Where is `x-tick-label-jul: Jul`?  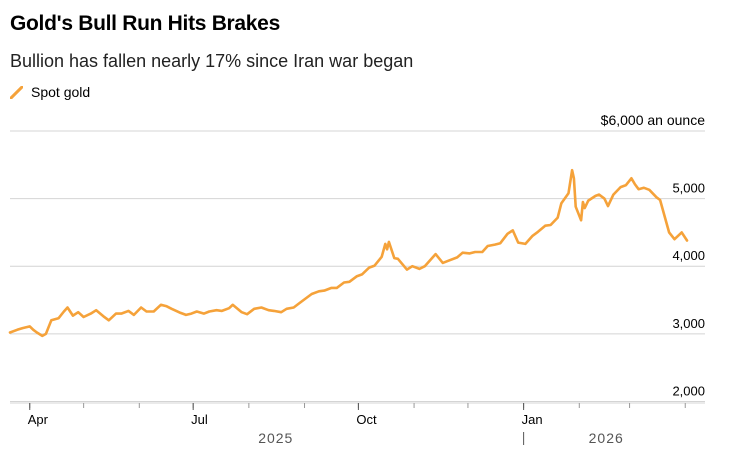
x-tick-label-jul: Jul is located at coordinates (199, 419).